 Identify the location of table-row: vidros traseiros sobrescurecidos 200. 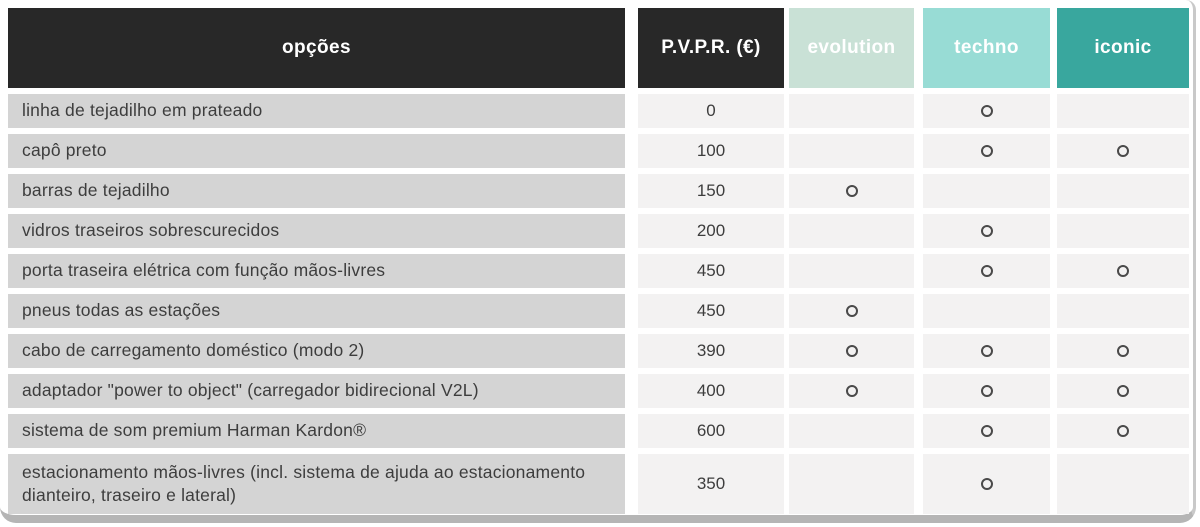
(598, 231).